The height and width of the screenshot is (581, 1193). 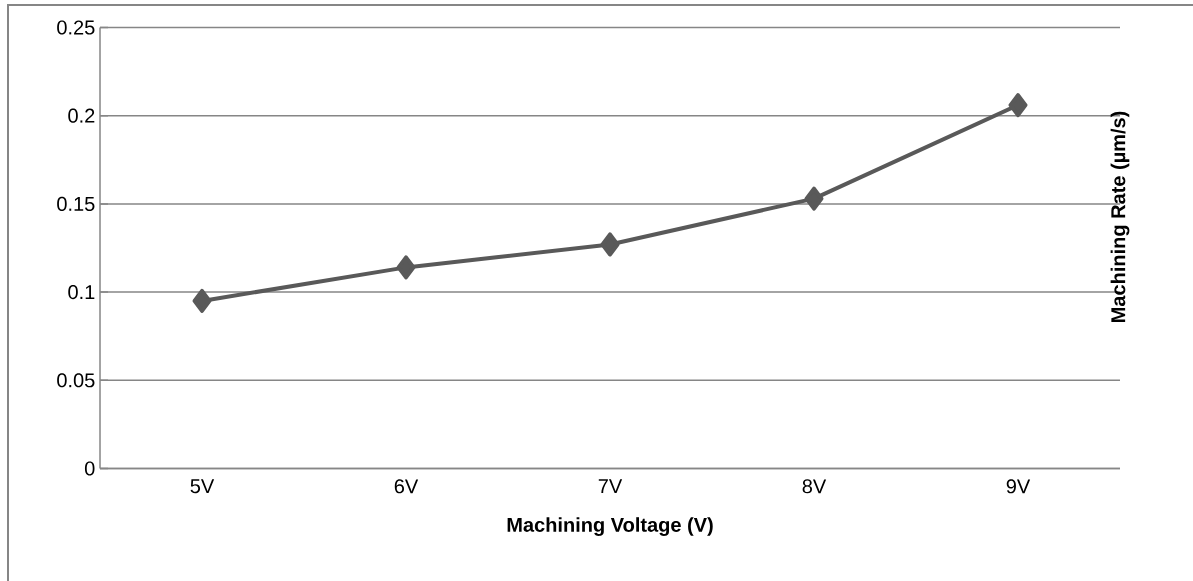 What do you see at coordinates (76, 380) in the screenshot?
I see `y-tick-label: 0.05` at bounding box center [76, 380].